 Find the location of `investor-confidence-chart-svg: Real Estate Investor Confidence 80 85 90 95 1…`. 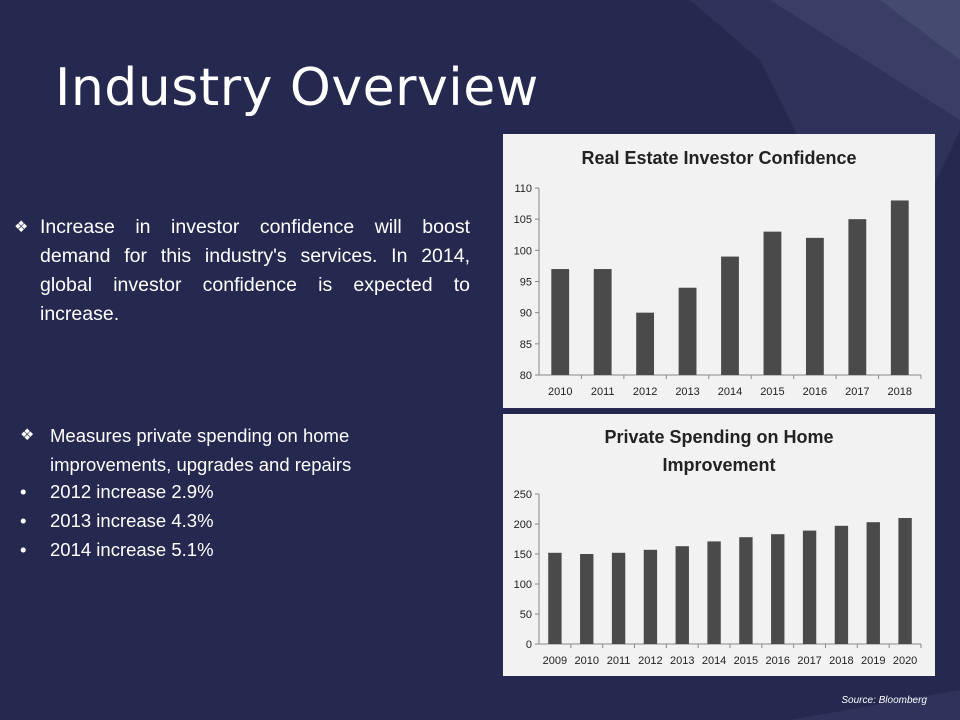

investor-confidence-chart-svg: Real Estate Investor Confidence 80 85 90 95 1… is located at coordinates (718, 273).